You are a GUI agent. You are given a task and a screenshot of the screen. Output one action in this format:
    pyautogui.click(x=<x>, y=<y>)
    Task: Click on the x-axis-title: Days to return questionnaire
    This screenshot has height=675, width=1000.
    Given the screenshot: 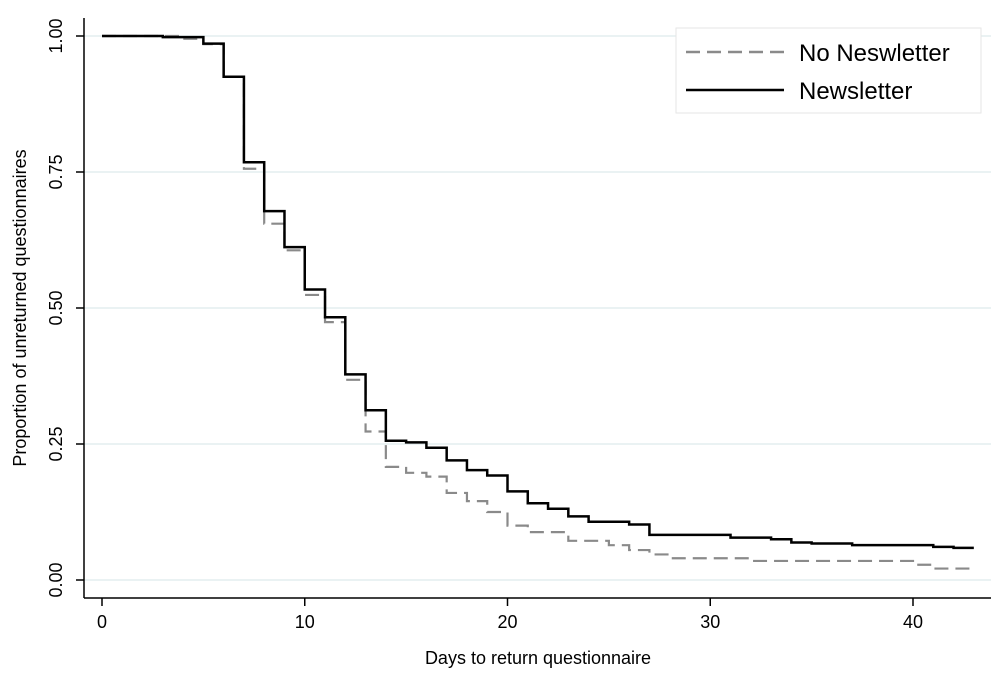 What is the action you would take?
    pyautogui.click(x=538, y=658)
    